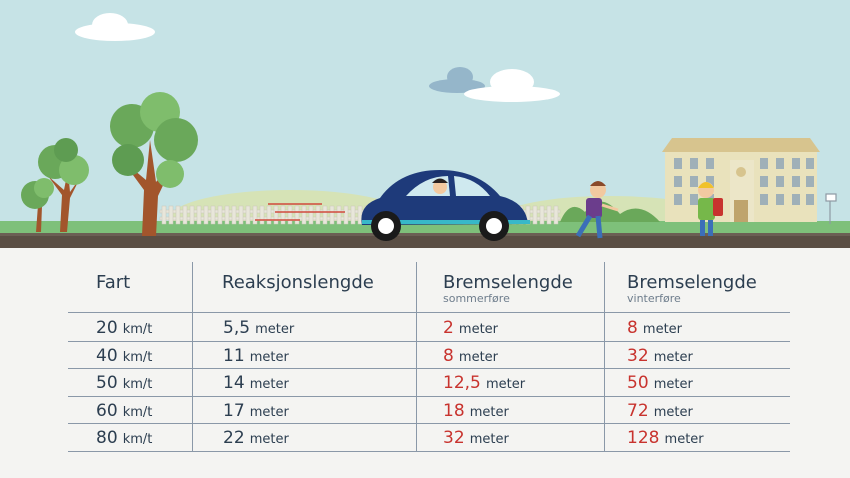 The height and width of the screenshot is (478, 850). Describe the element at coordinates (300, 212) in the screenshot. I see `speed-lines` at that location.